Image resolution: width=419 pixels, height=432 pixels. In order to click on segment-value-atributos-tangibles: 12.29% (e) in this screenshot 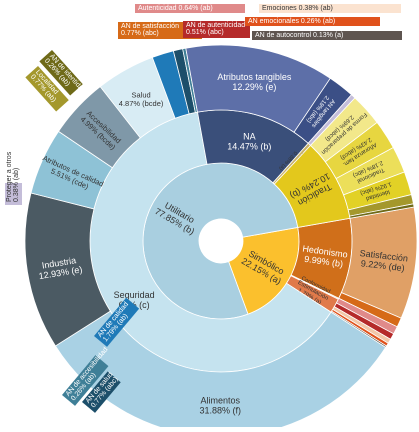, I will do `click(254, 87)`.